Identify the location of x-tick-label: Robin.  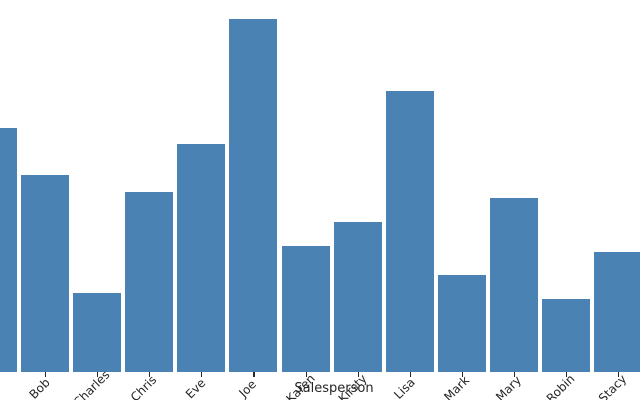
(560, 385).